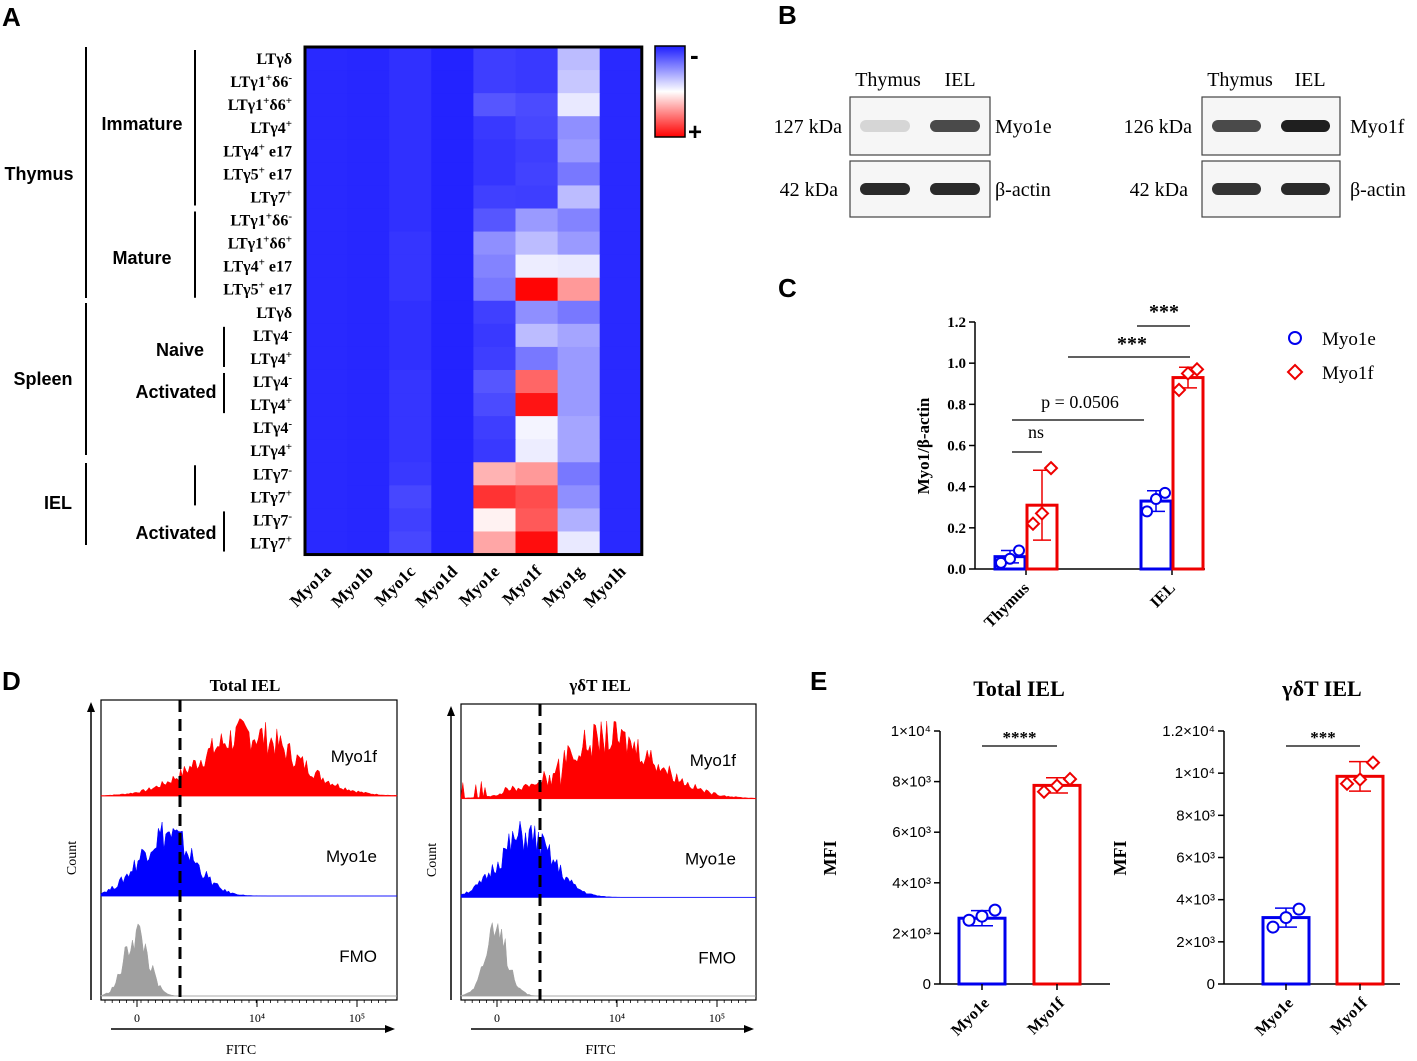 The image size is (1417, 1061). I want to click on track-label: Myo1e, so click(351, 856).